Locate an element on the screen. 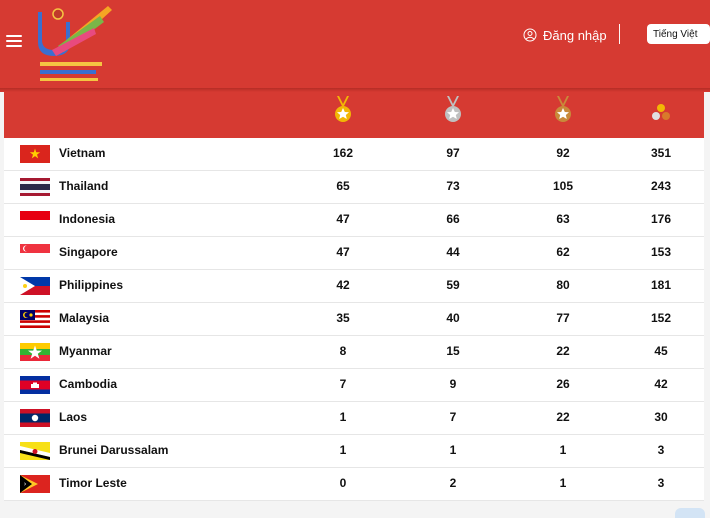 This screenshot has width=710, height=518. silver-count: 1 is located at coordinates (453, 450).